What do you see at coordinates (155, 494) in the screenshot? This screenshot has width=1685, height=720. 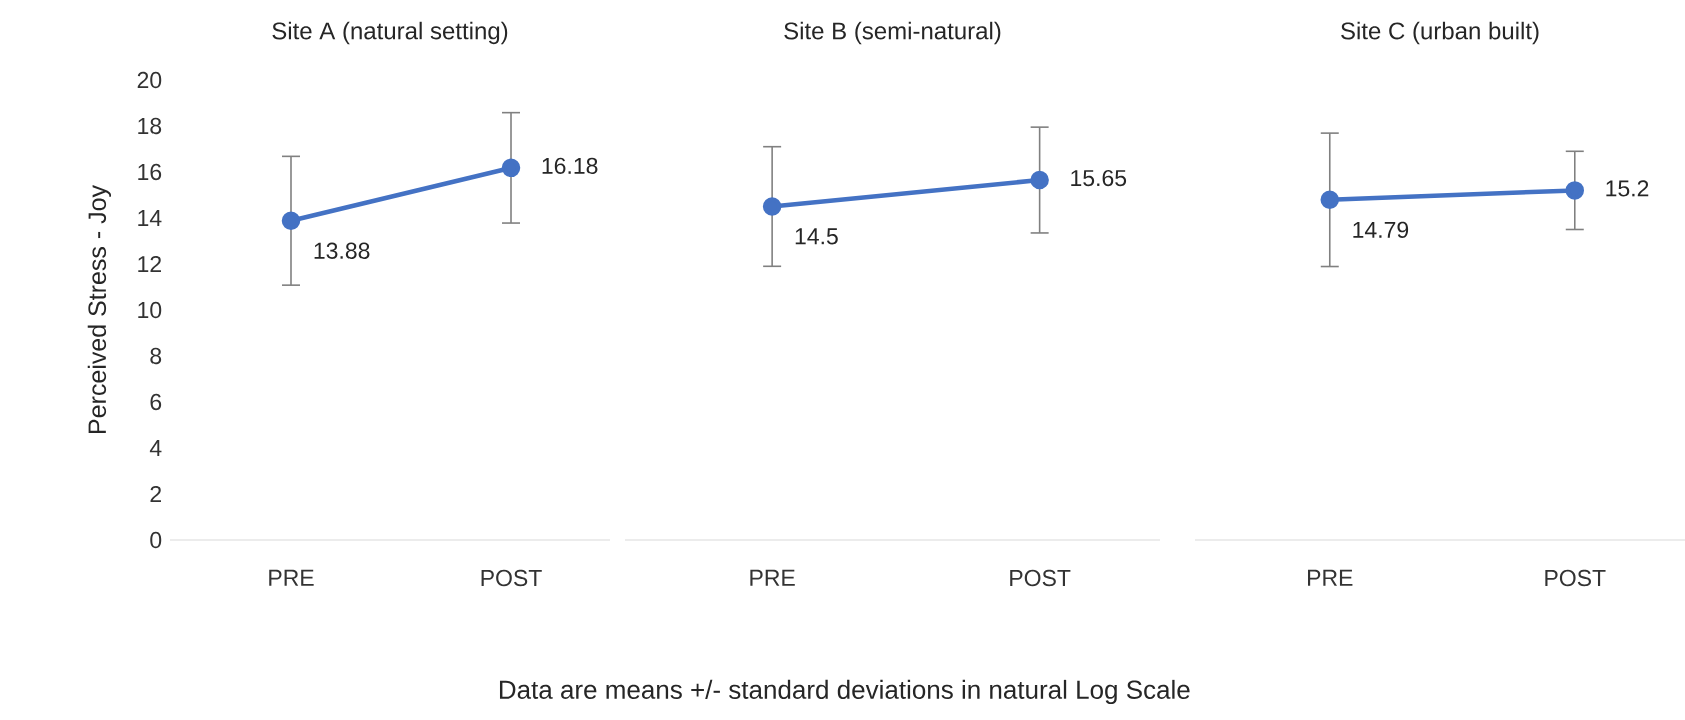 I see `y-tick-label: 2` at bounding box center [155, 494].